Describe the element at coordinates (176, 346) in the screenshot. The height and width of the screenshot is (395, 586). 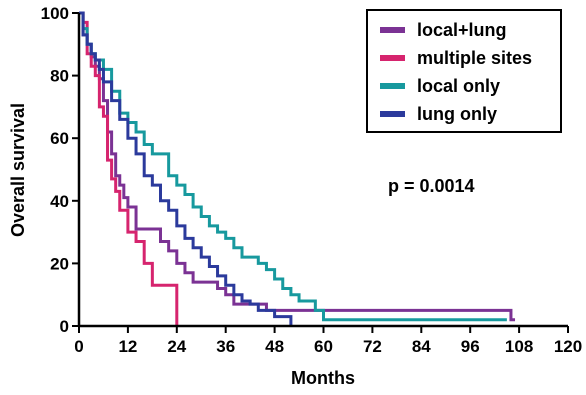
I see `x-tick-label: 24` at that location.